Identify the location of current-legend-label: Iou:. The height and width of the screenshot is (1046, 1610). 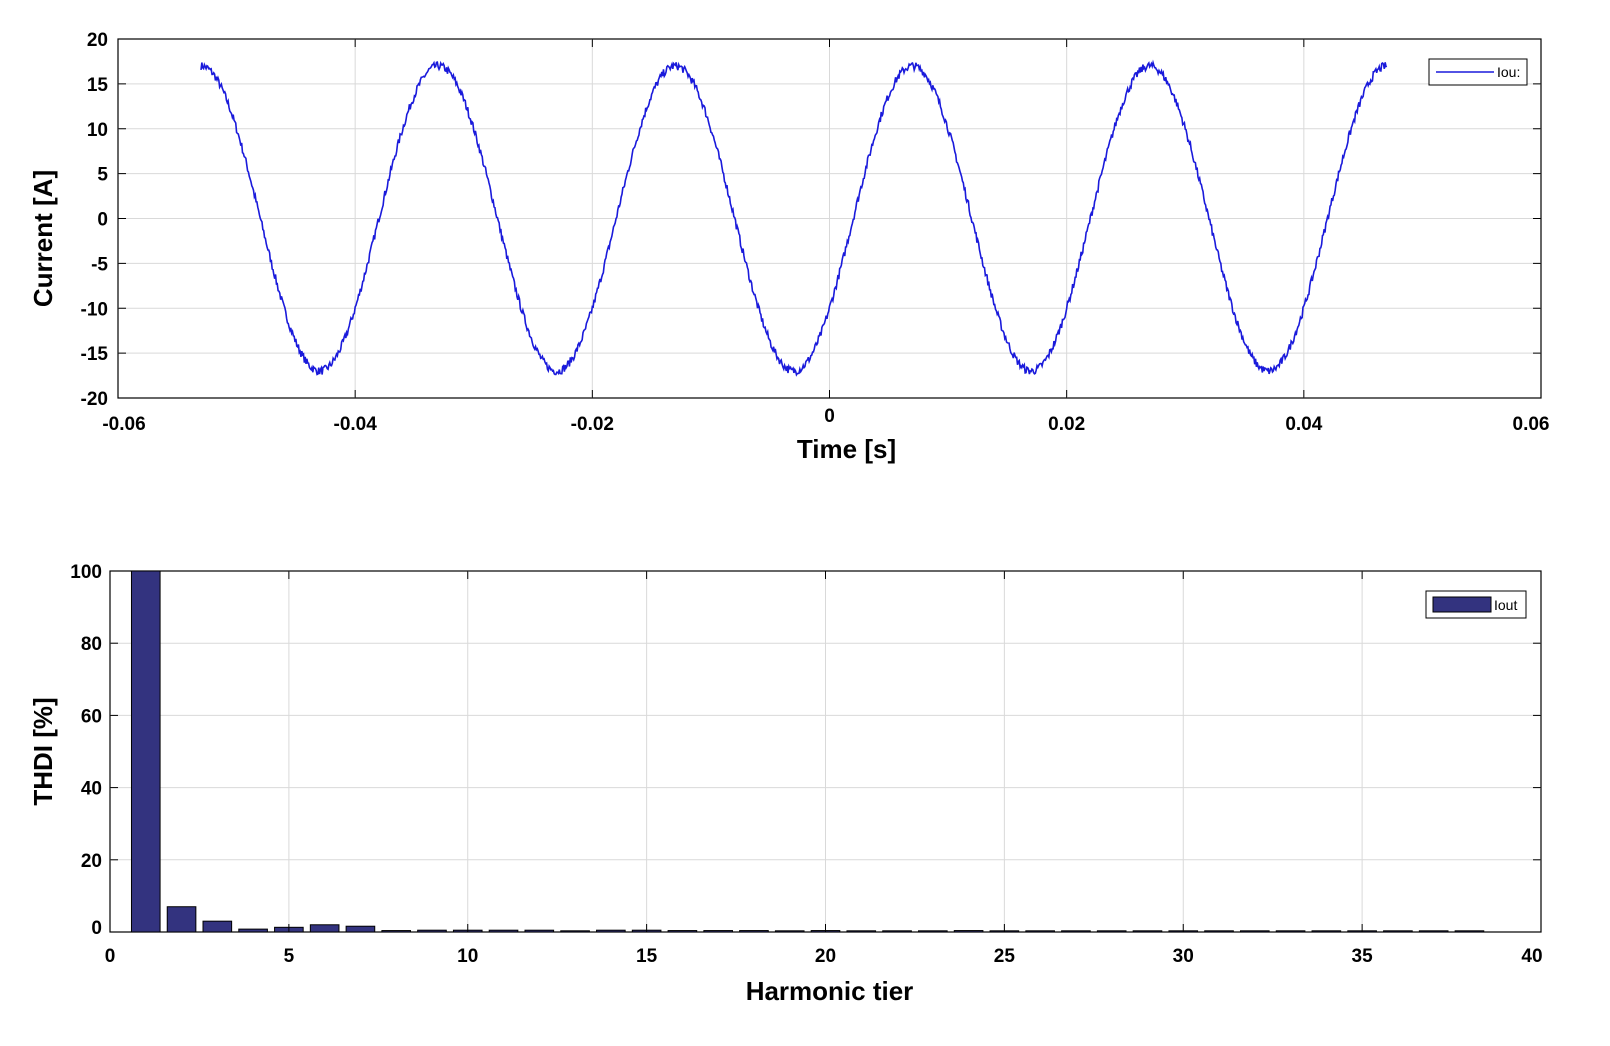
(1508, 72).